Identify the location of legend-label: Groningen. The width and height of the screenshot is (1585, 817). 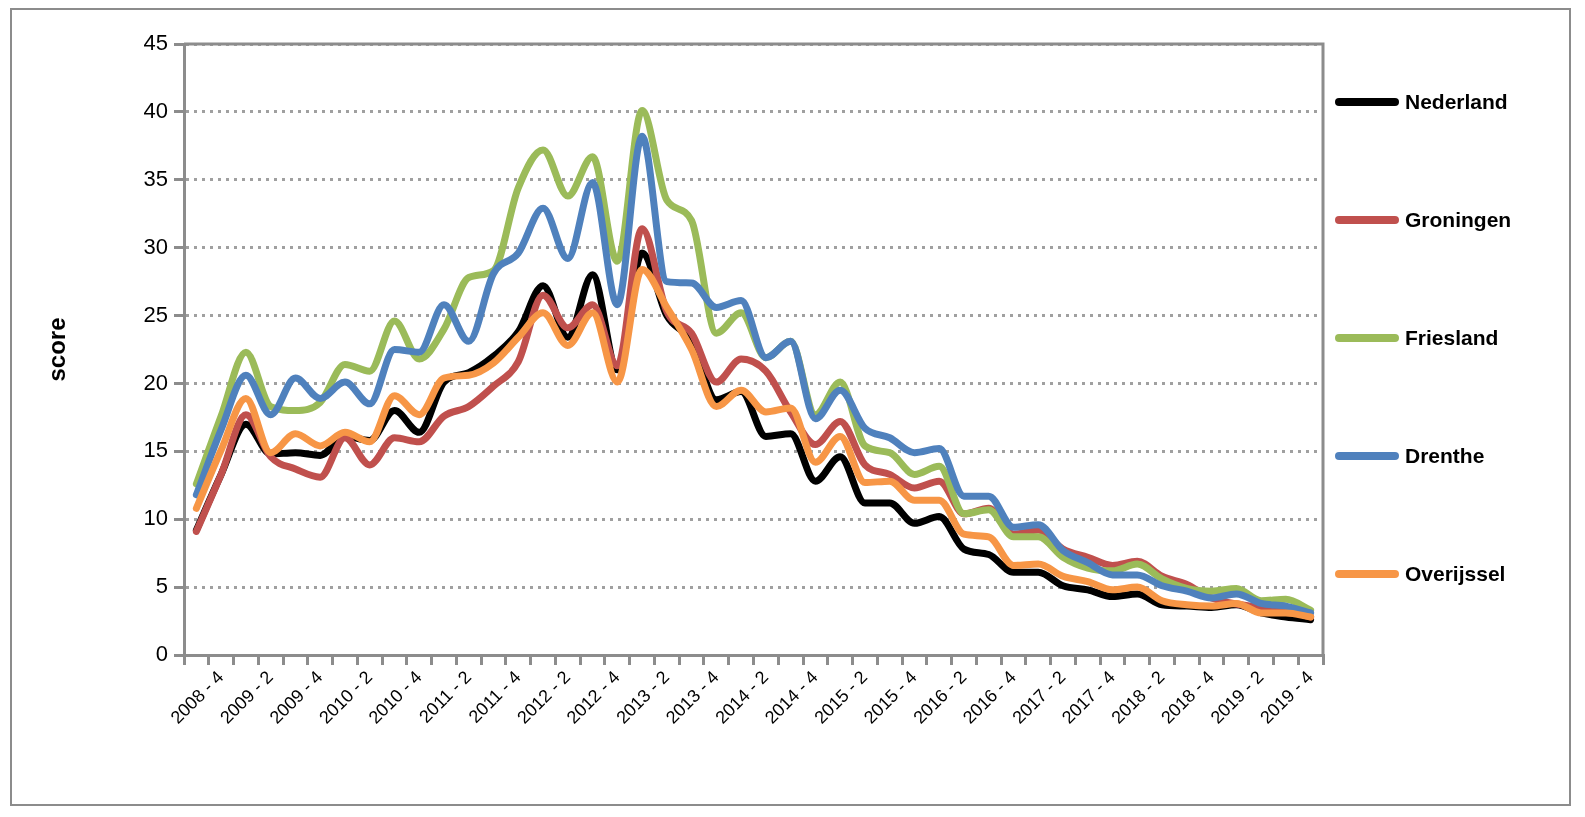
(1458, 220).